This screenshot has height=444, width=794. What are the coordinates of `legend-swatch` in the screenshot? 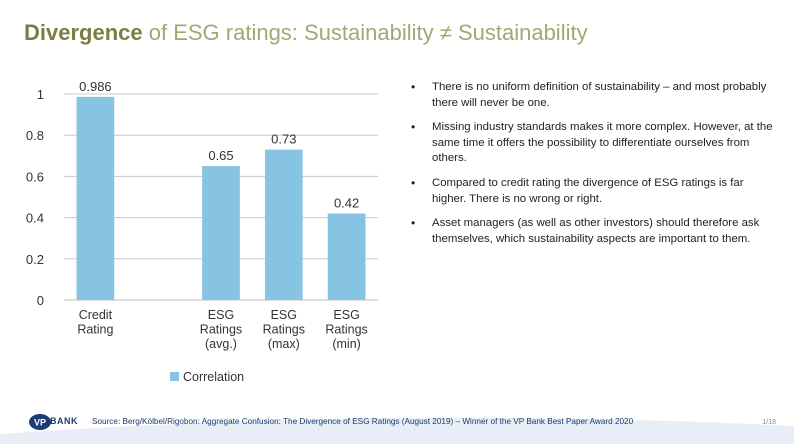 It's located at (174, 376).